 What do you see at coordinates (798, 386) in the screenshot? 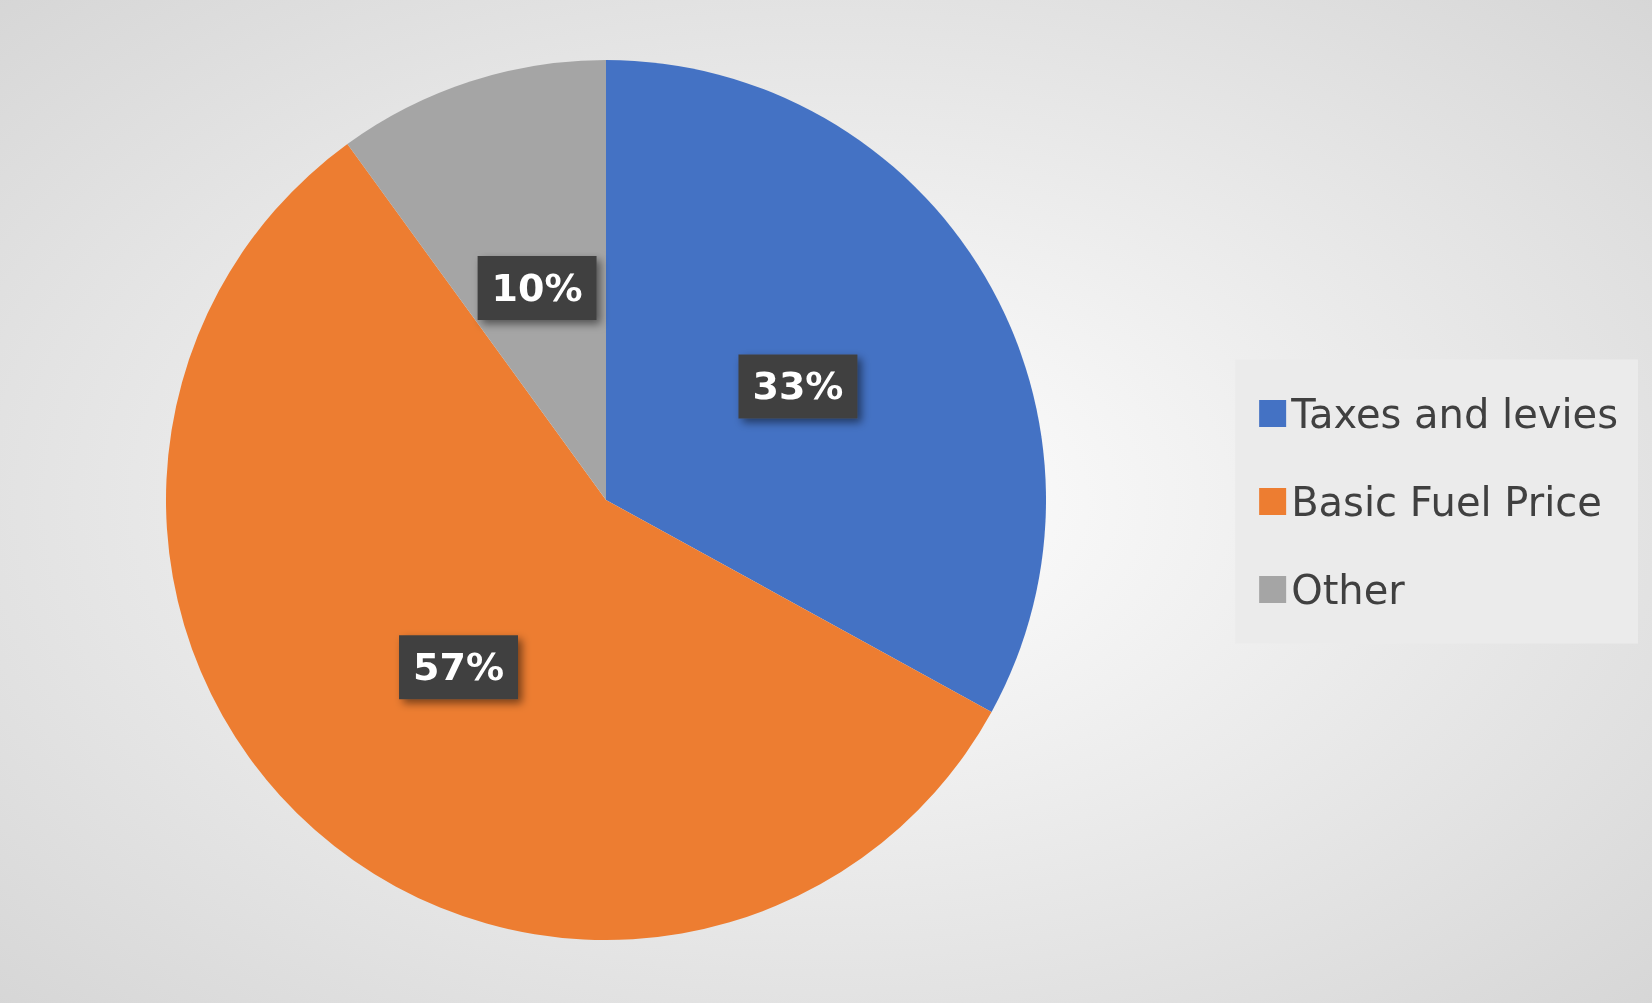
I see `data-label: 33%` at bounding box center [798, 386].